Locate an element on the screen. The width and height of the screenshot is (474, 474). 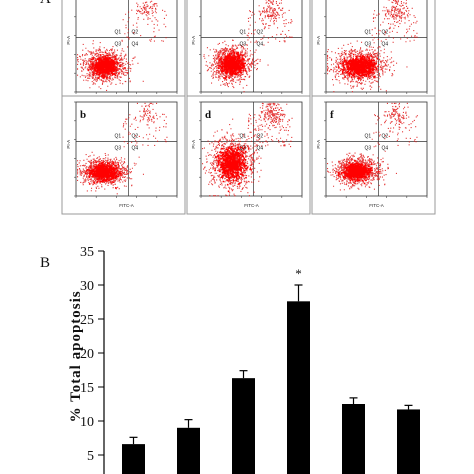
panel-sub-letter: b is located at coordinates (83, 115).